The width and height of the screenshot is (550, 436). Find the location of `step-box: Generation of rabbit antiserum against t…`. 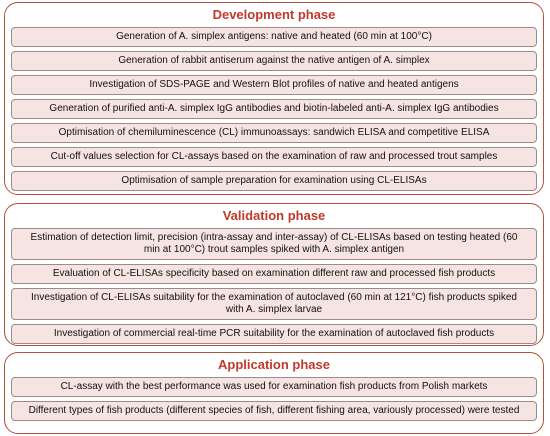

step-box: Generation of rabbit antiserum against t… is located at coordinates (274, 61).